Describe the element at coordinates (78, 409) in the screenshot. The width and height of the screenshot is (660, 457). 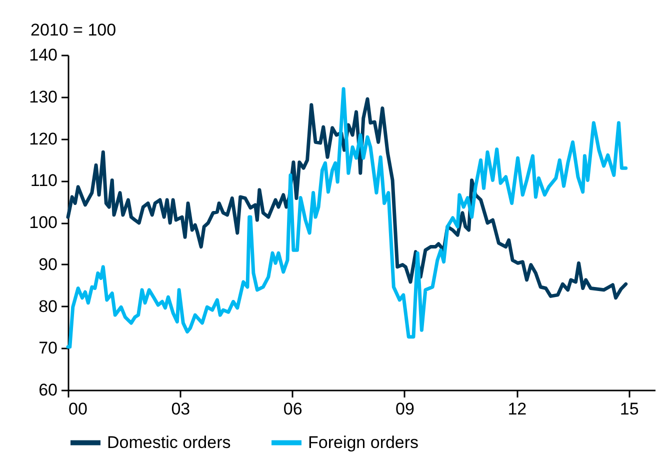
I see `x-tick-label: 00` at that location.